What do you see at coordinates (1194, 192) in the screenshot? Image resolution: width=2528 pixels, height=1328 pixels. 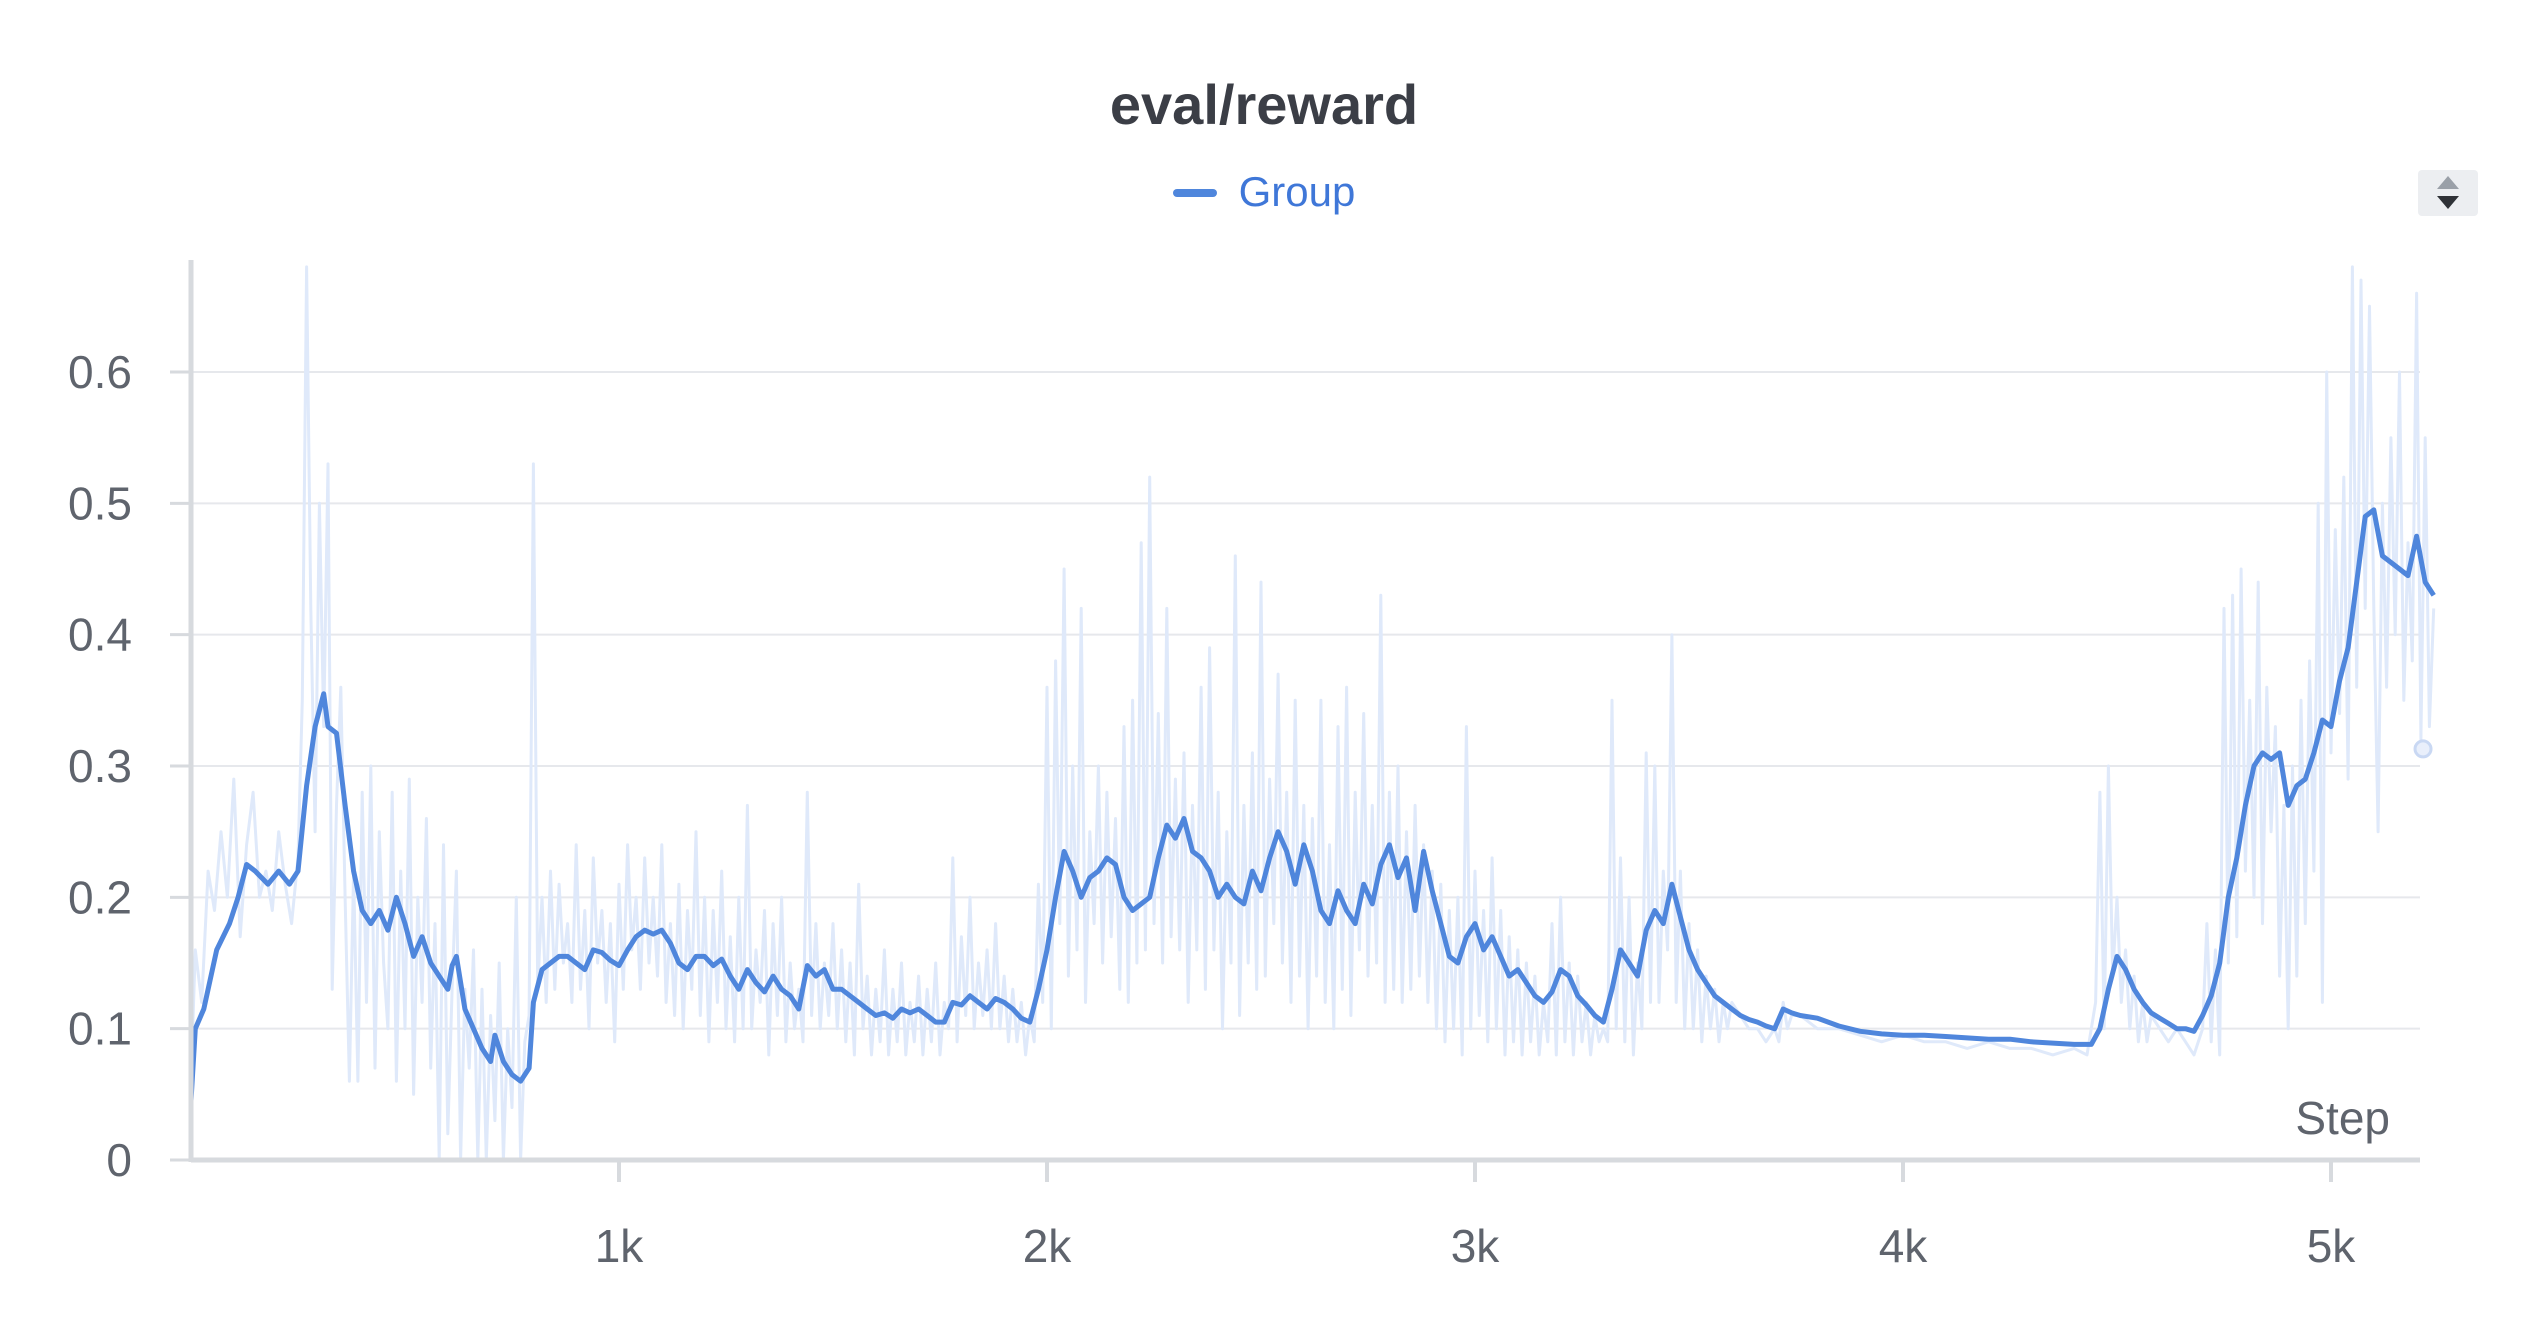 I see `legend-swatch-icon` at bounding box center [1194, 192].